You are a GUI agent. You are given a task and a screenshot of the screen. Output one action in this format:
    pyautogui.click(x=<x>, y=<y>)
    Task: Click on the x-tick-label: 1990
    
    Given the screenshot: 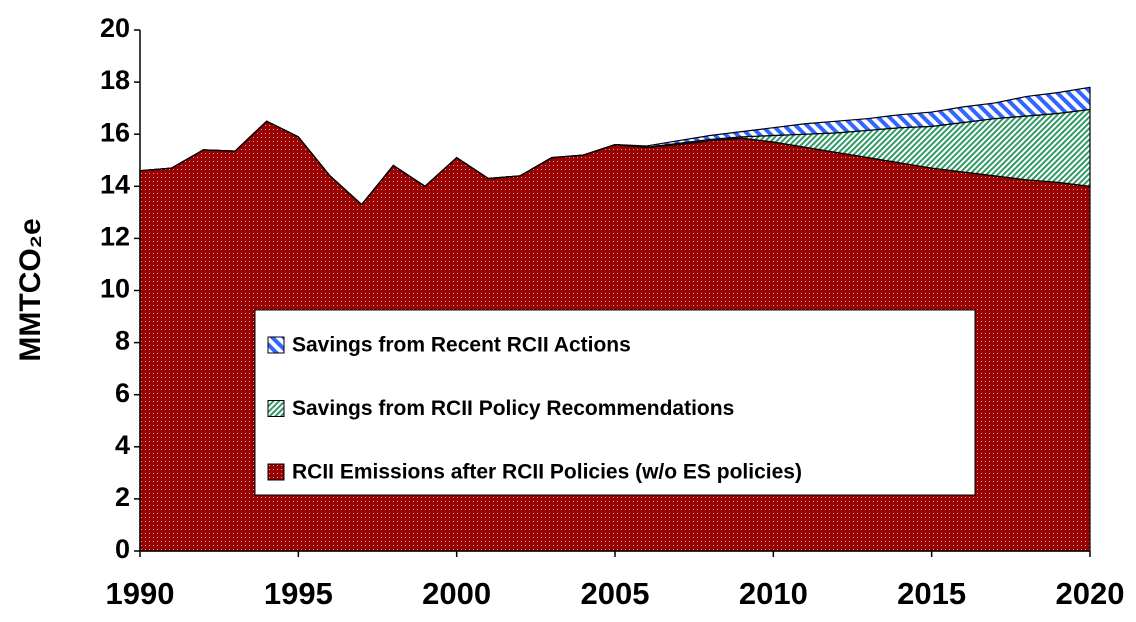 What is the action you would take?
    pyautogui.click(x=140, y=593)
    